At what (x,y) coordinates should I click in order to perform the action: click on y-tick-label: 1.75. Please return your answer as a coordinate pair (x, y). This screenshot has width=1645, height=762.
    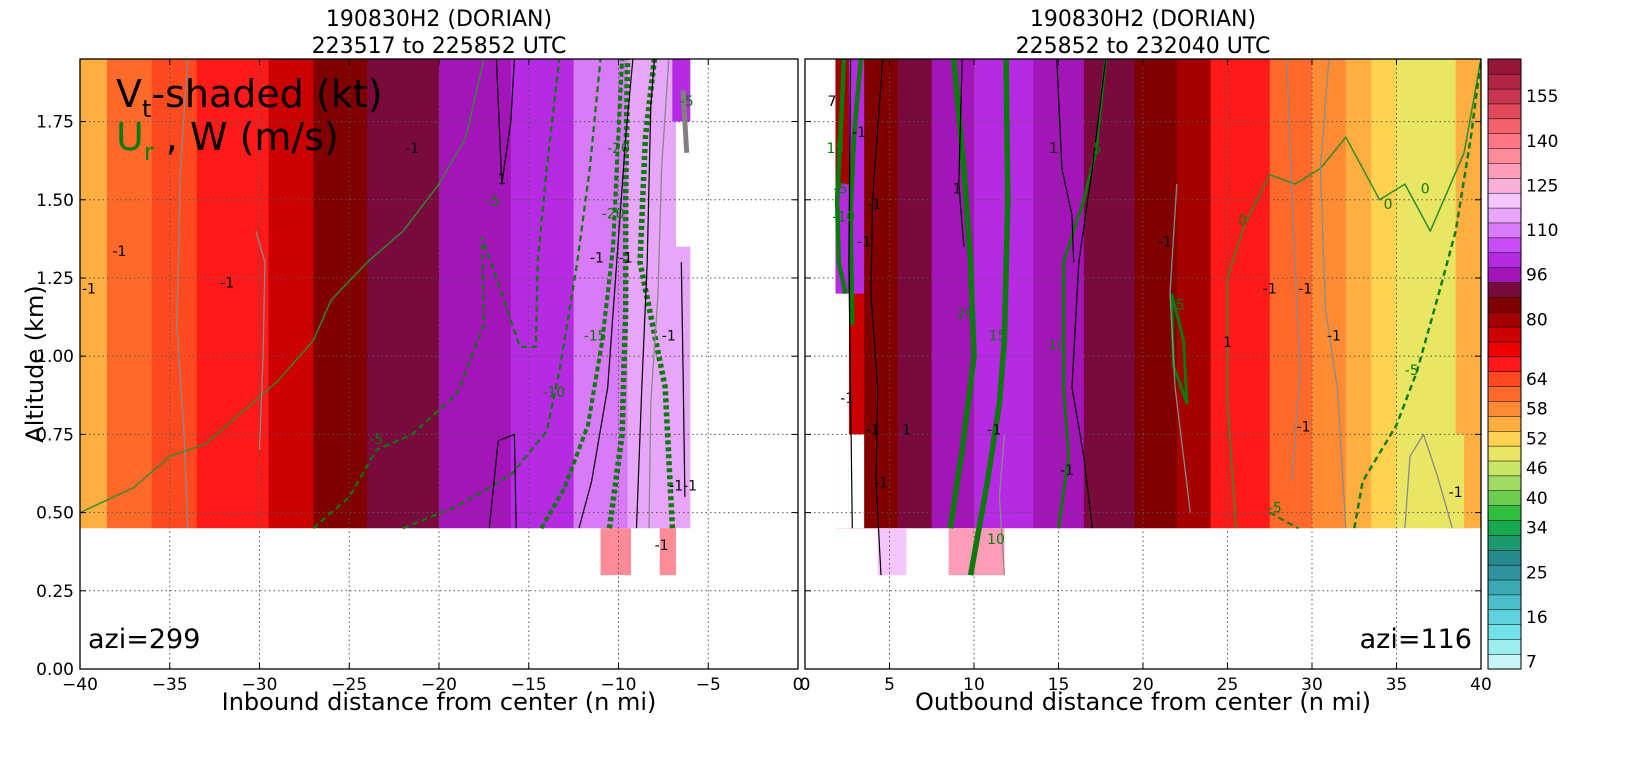
    Looking at the image, I should click on (55, 123).